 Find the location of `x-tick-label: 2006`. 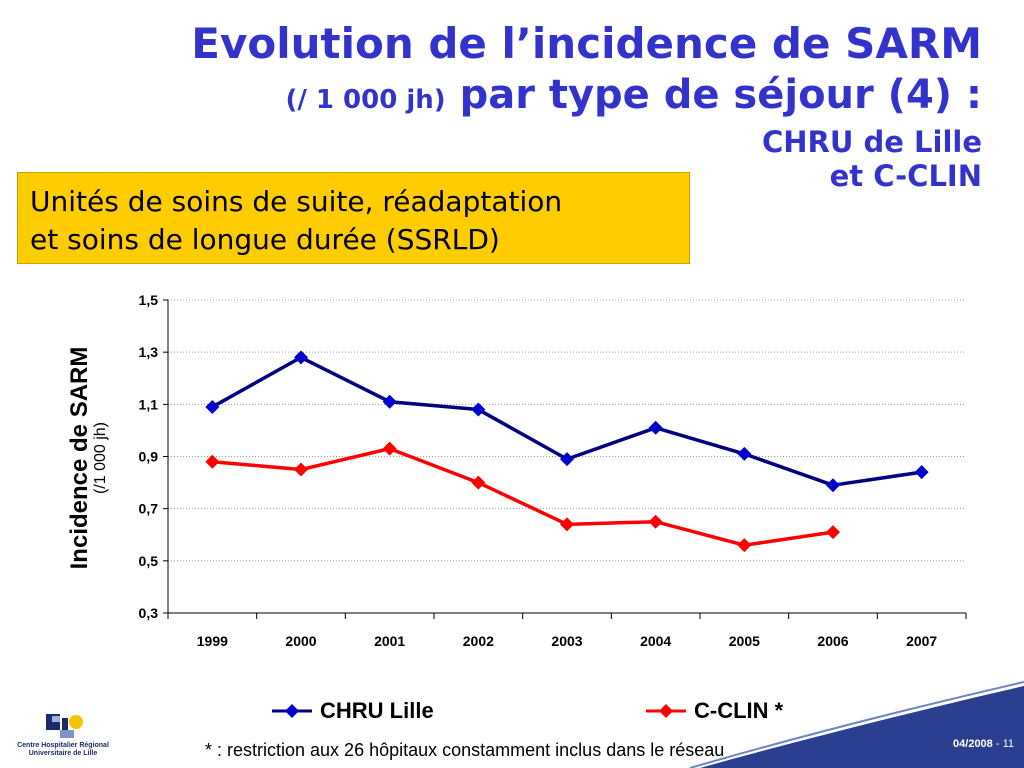

x-tick-label: 2006 is located at coordinates (832, 641).